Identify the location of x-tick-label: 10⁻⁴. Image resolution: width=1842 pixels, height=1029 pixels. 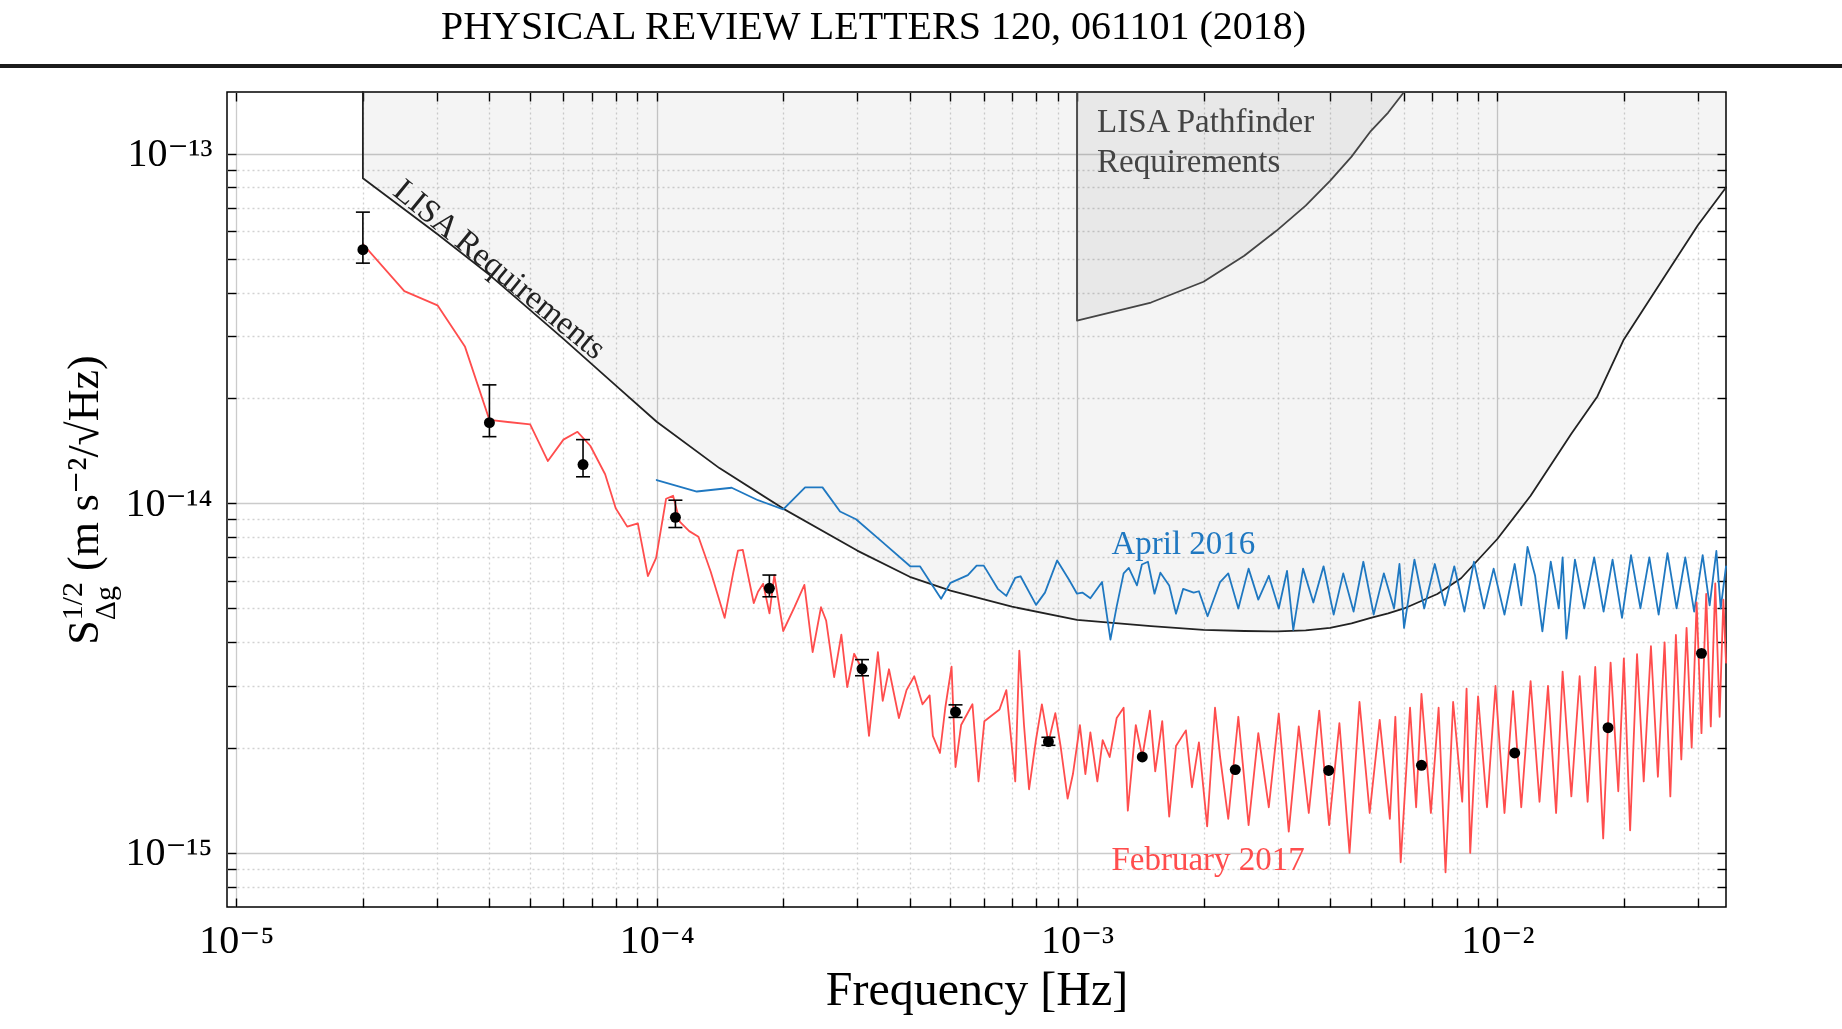
(657, 939).